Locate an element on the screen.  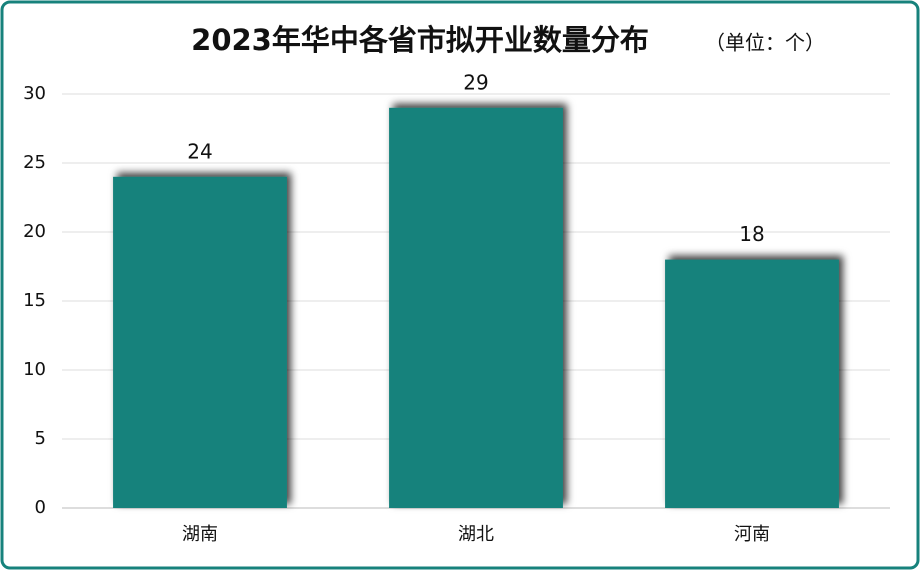
y-tick-label: 25 is located at coordinates (34, 162).